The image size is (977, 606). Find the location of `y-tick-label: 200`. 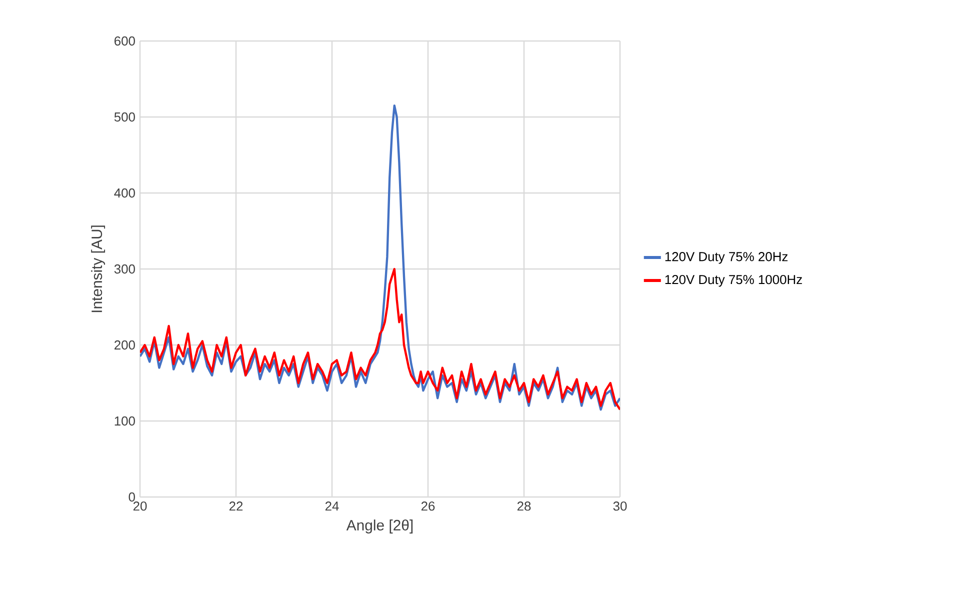

y-tick-label: 200 is located at coordinates (124, 345).